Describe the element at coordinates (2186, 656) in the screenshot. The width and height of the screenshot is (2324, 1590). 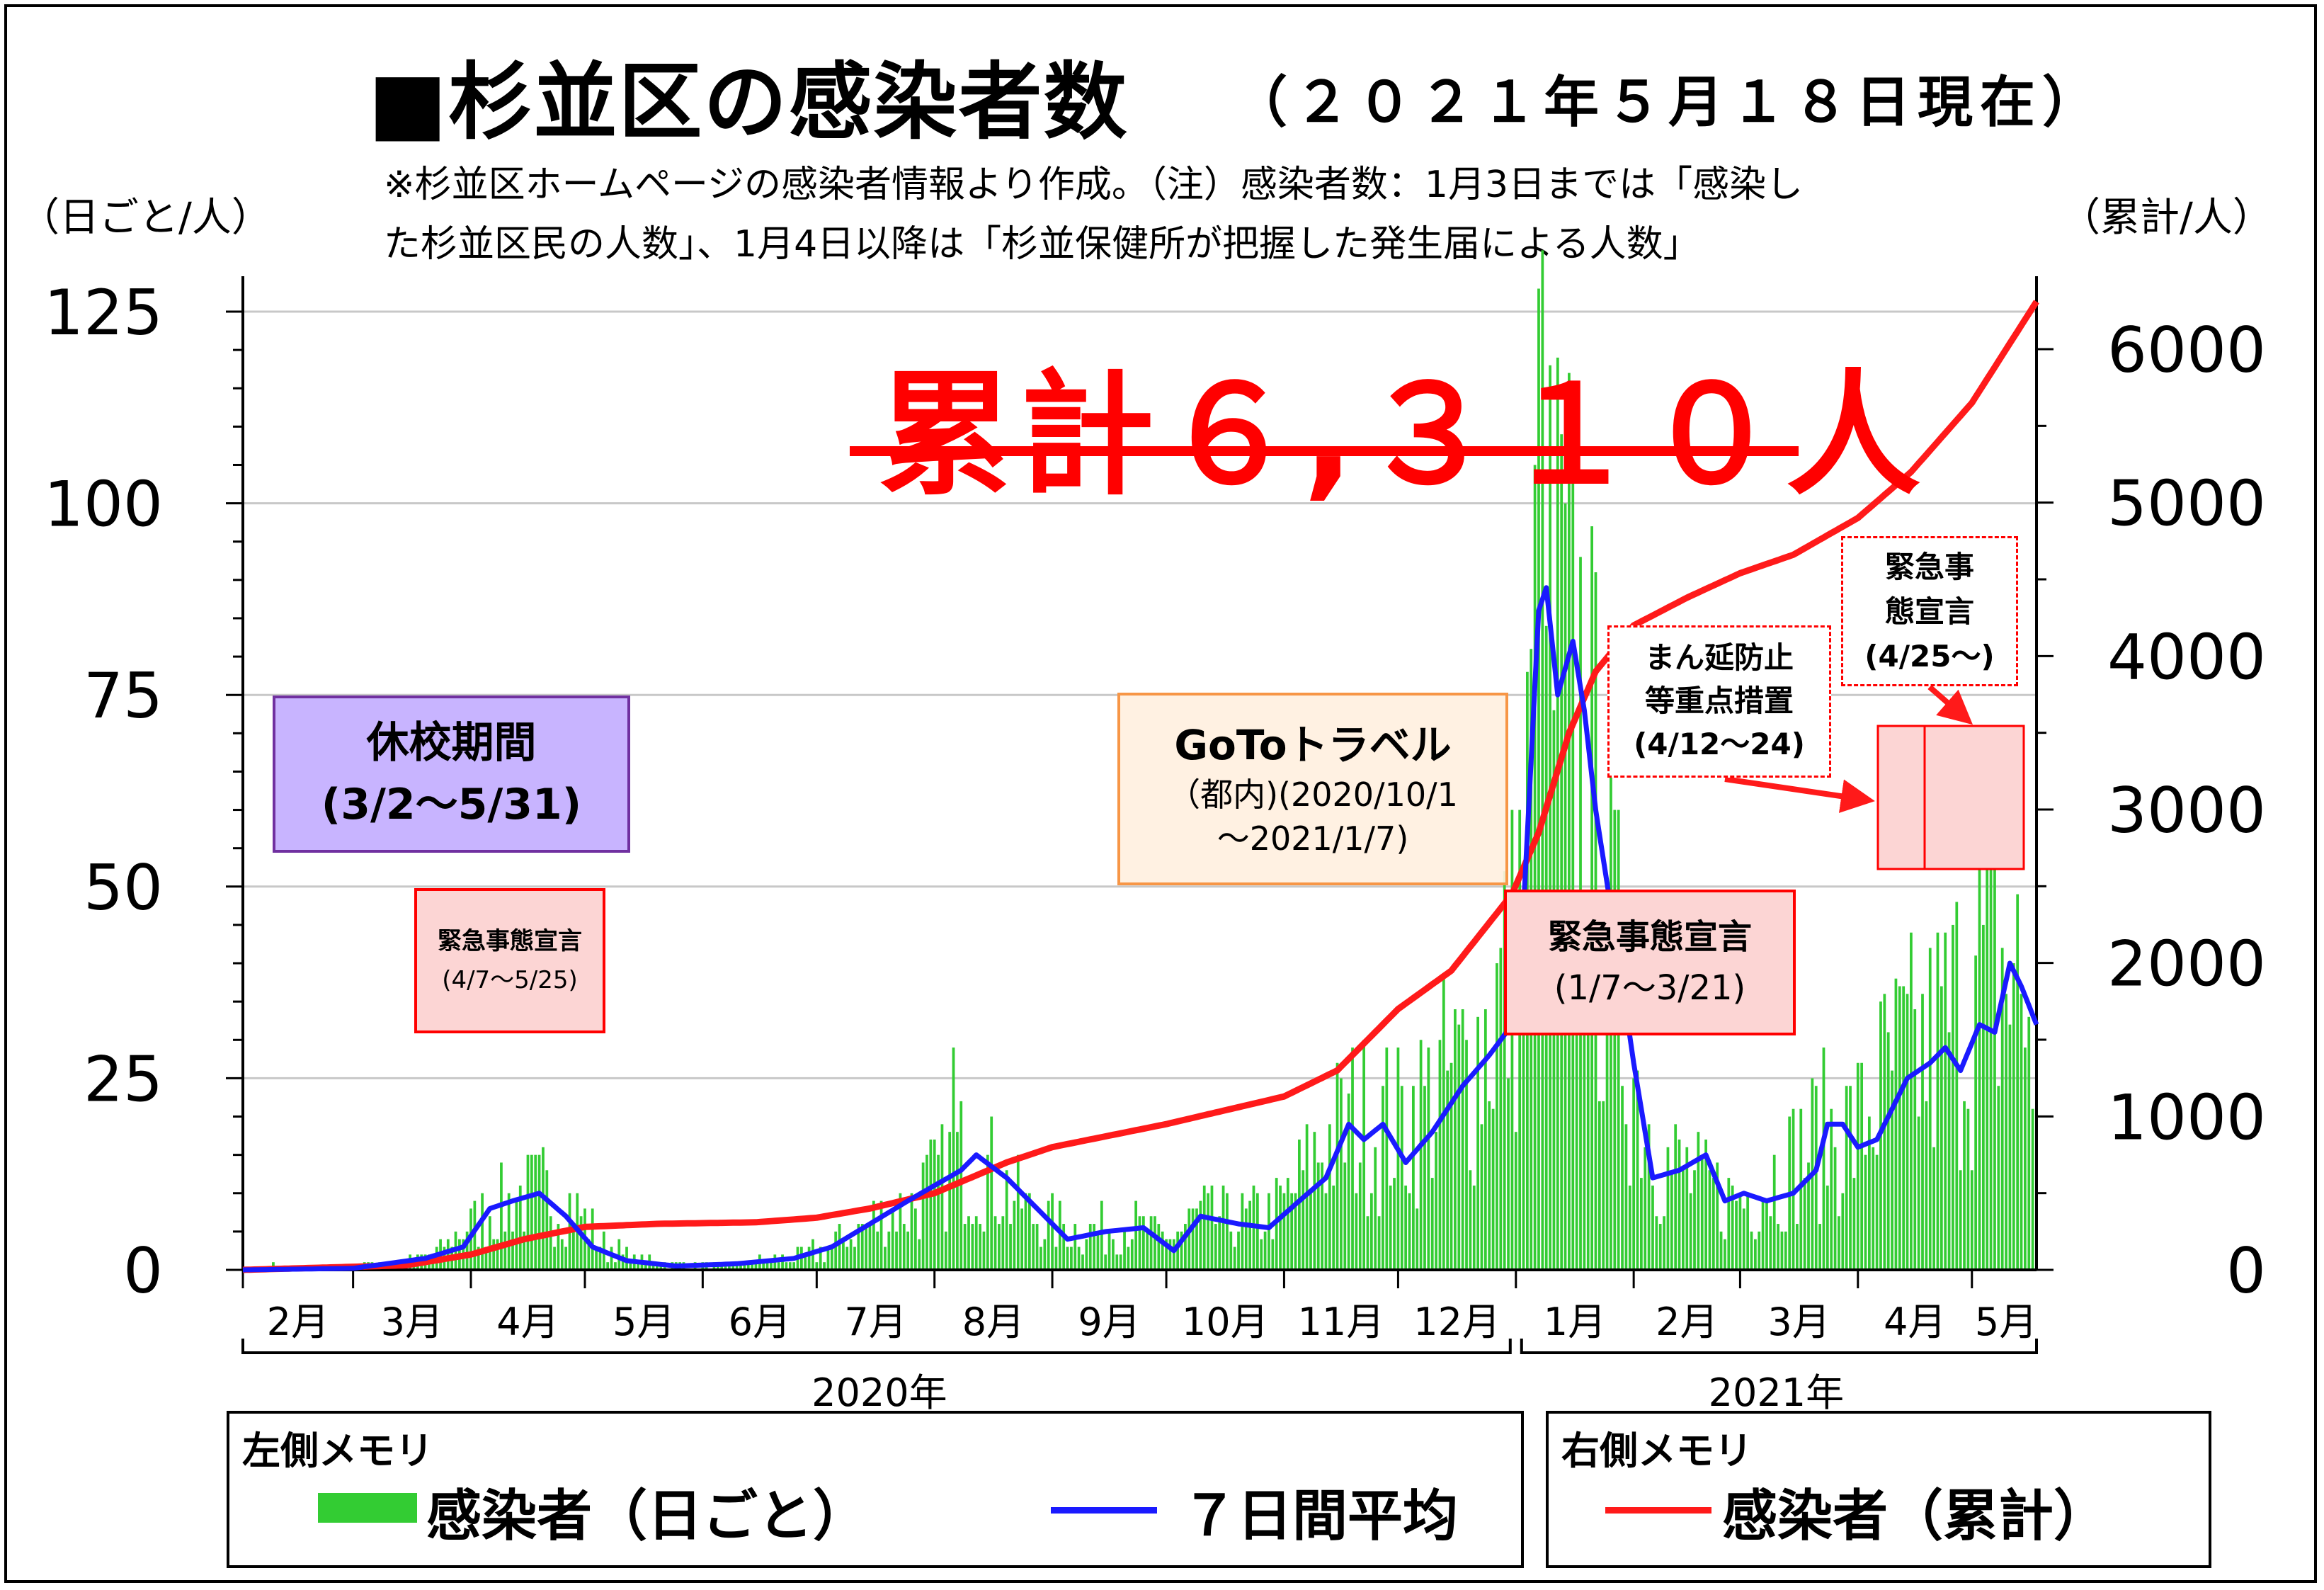
I see `right-tick-label: 4000` at that location.